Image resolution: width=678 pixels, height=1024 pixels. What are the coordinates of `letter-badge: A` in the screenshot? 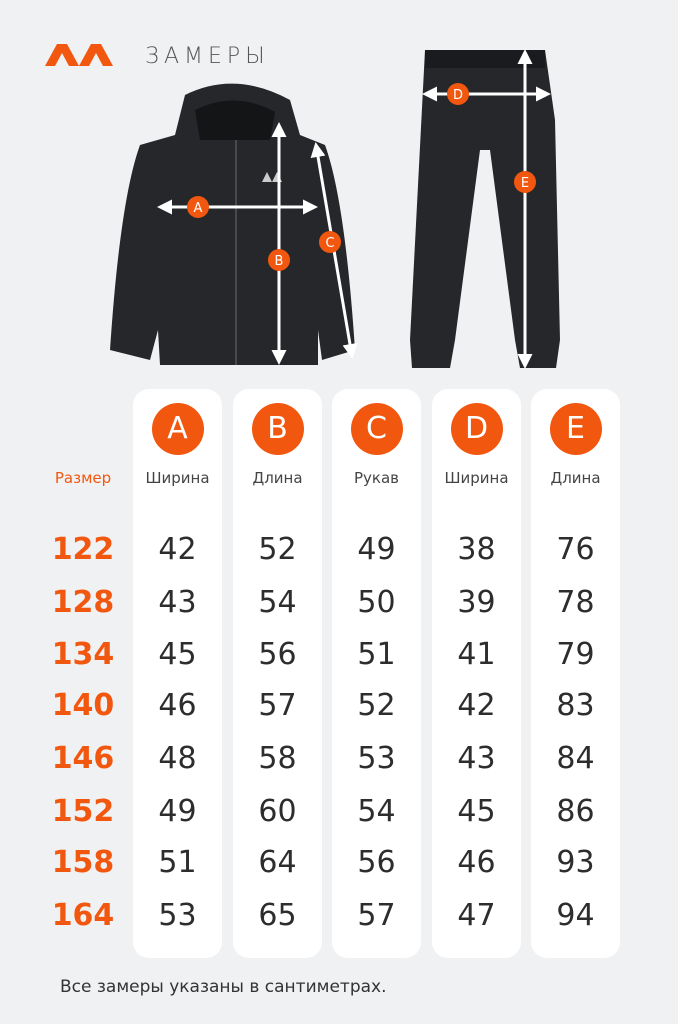 It's located at (177, 429).